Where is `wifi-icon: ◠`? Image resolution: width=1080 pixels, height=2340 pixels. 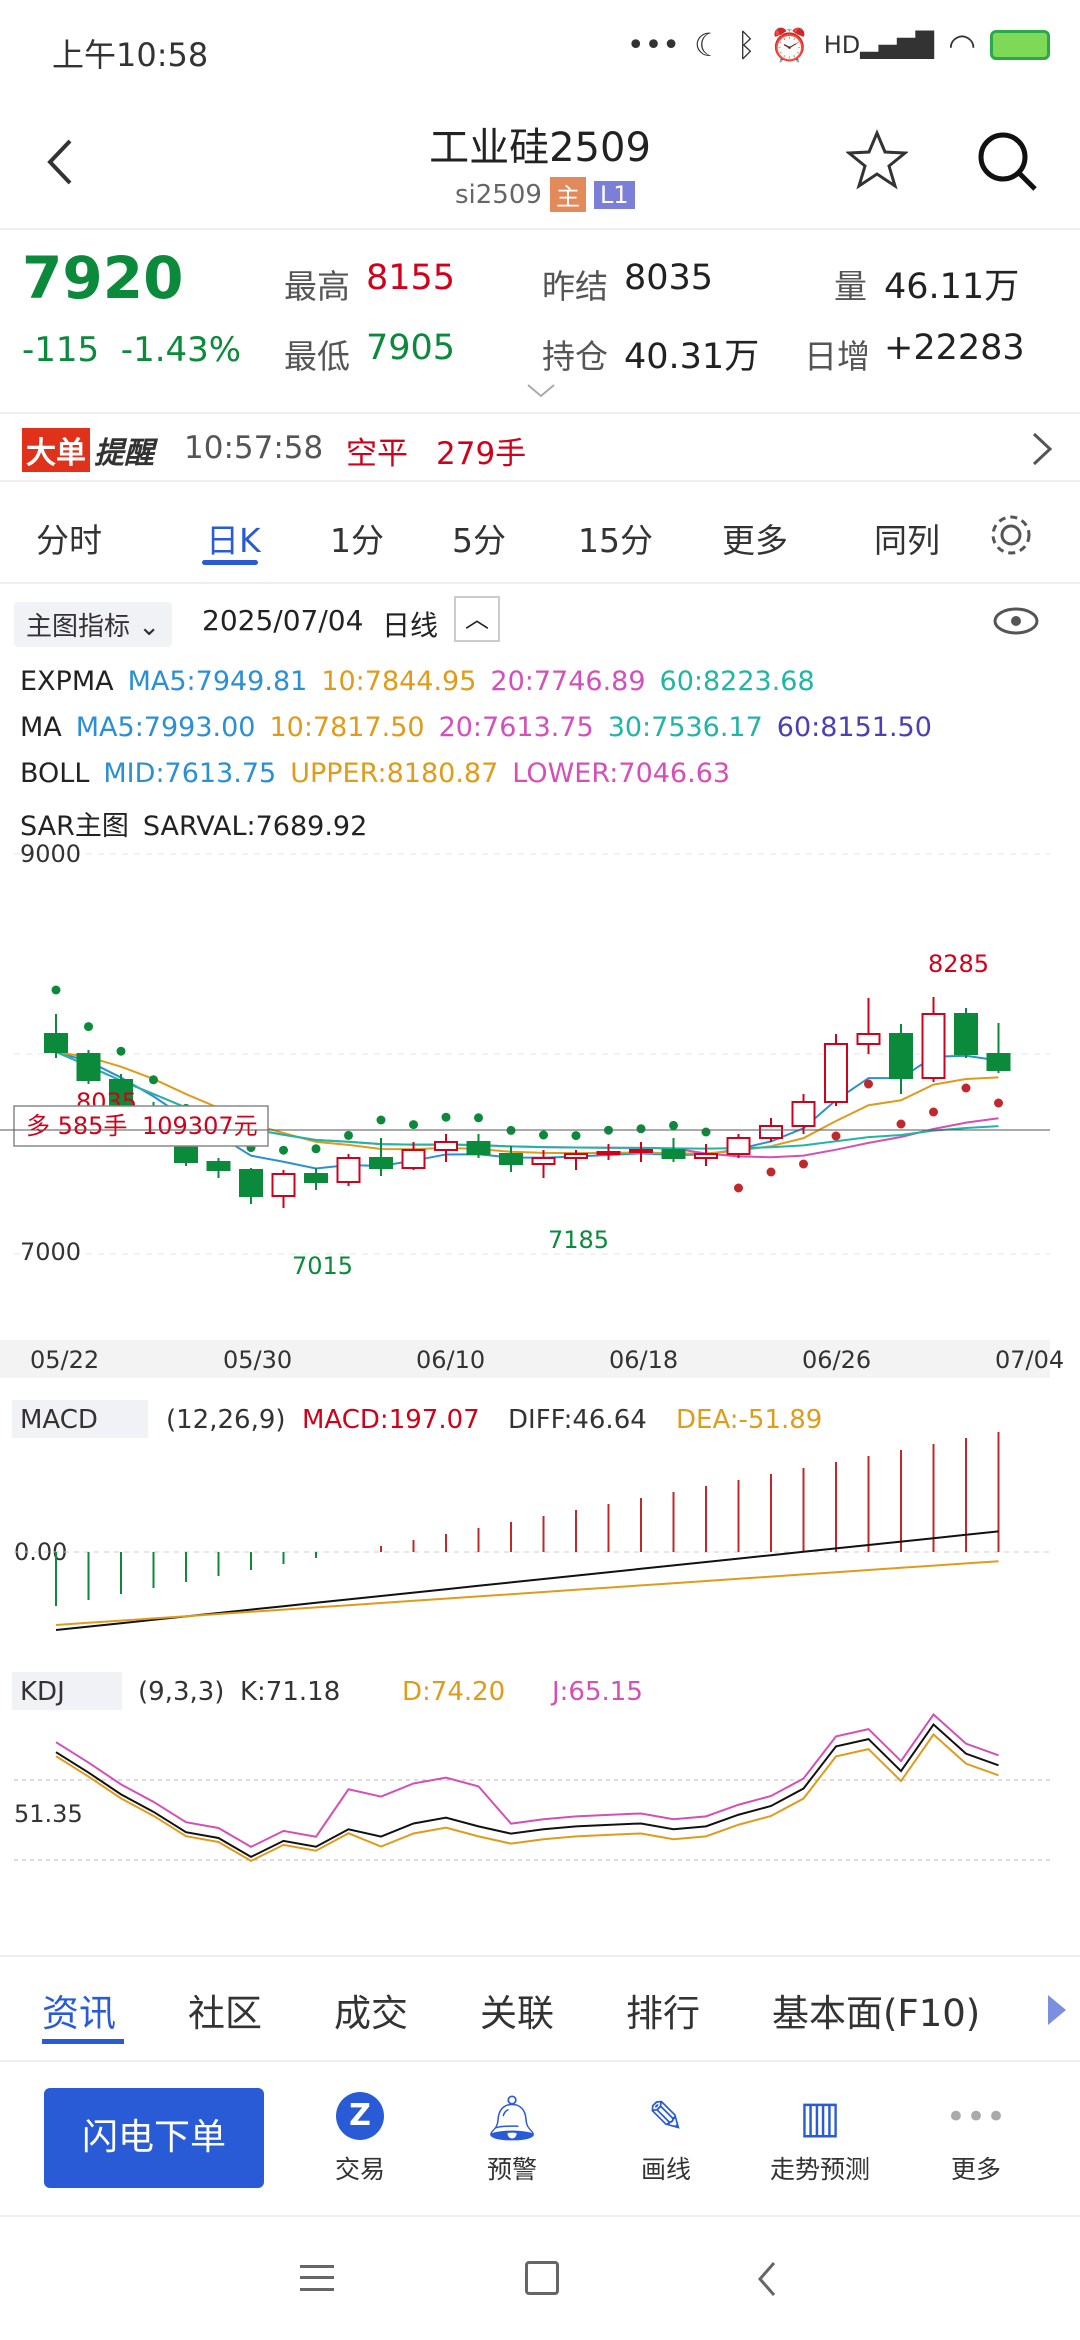
wifi-icon: ◠ is located at coordinates (962, 45).